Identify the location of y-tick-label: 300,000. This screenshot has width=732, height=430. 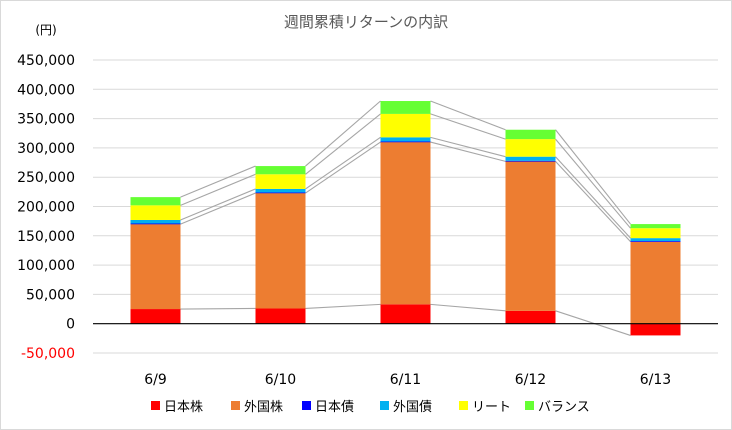
(46, 149).